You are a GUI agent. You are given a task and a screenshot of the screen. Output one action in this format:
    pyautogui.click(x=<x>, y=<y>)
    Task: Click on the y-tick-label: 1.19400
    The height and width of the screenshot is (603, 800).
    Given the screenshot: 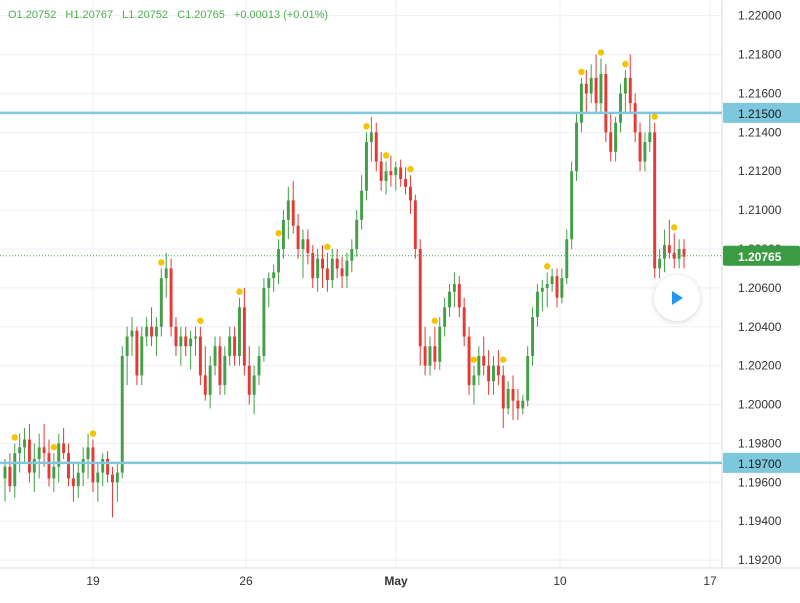 What is the action you would take?
    pyautogui.click(x=760, y=521)
    